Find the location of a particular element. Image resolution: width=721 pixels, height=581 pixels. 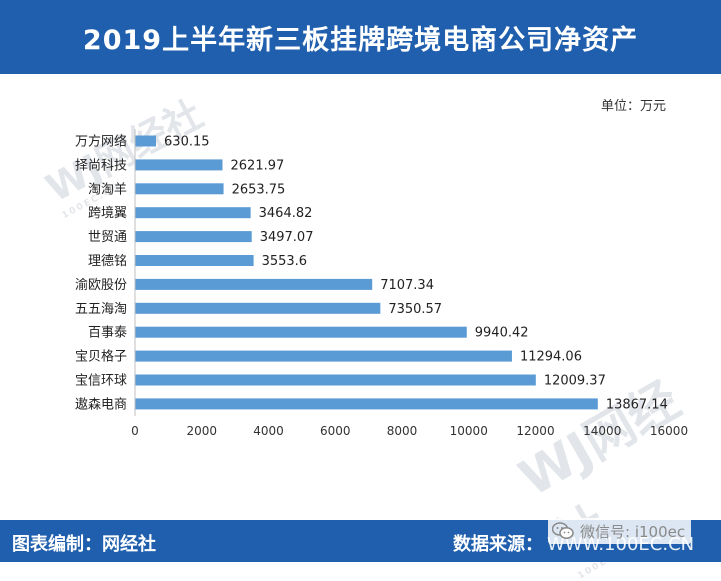

category-label: 遨森电商 is located at coordinates (101, 404).